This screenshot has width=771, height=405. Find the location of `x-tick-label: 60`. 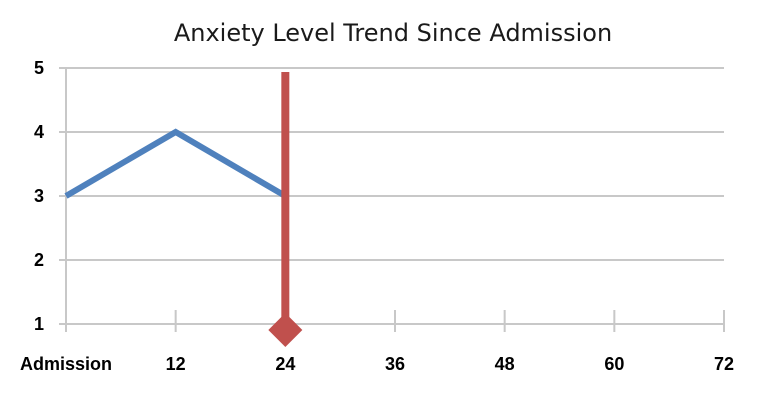

x-tick-label: 60 is located at coordinates (614, 364).